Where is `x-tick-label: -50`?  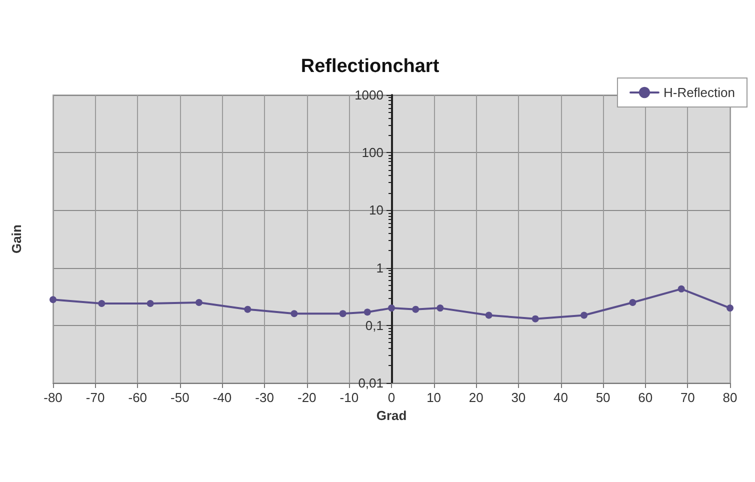 x-tick-label: -50 is located at coordinates (180, 397).